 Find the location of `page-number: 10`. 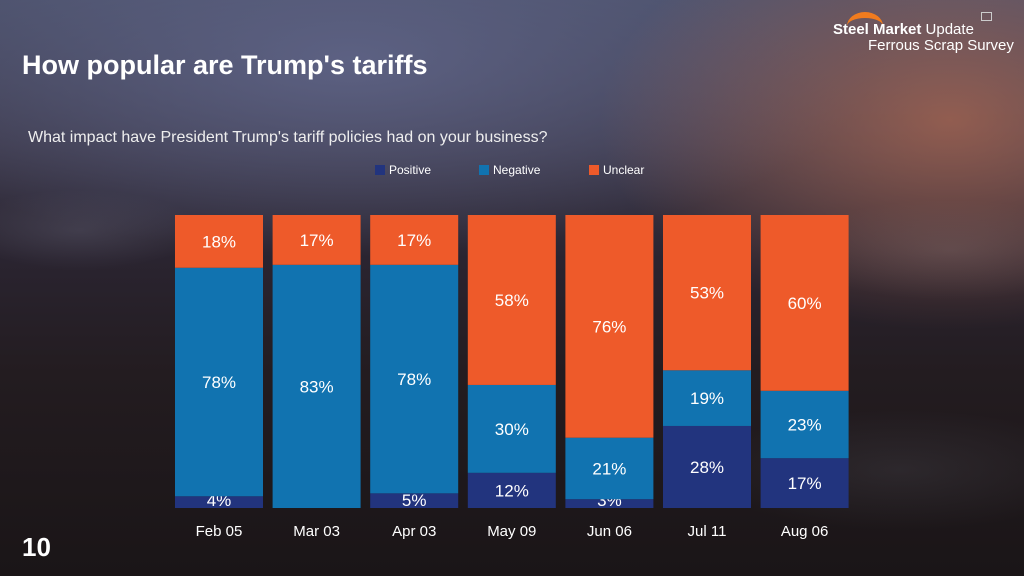

page-number: 10 is located at coordinates (36, 547).